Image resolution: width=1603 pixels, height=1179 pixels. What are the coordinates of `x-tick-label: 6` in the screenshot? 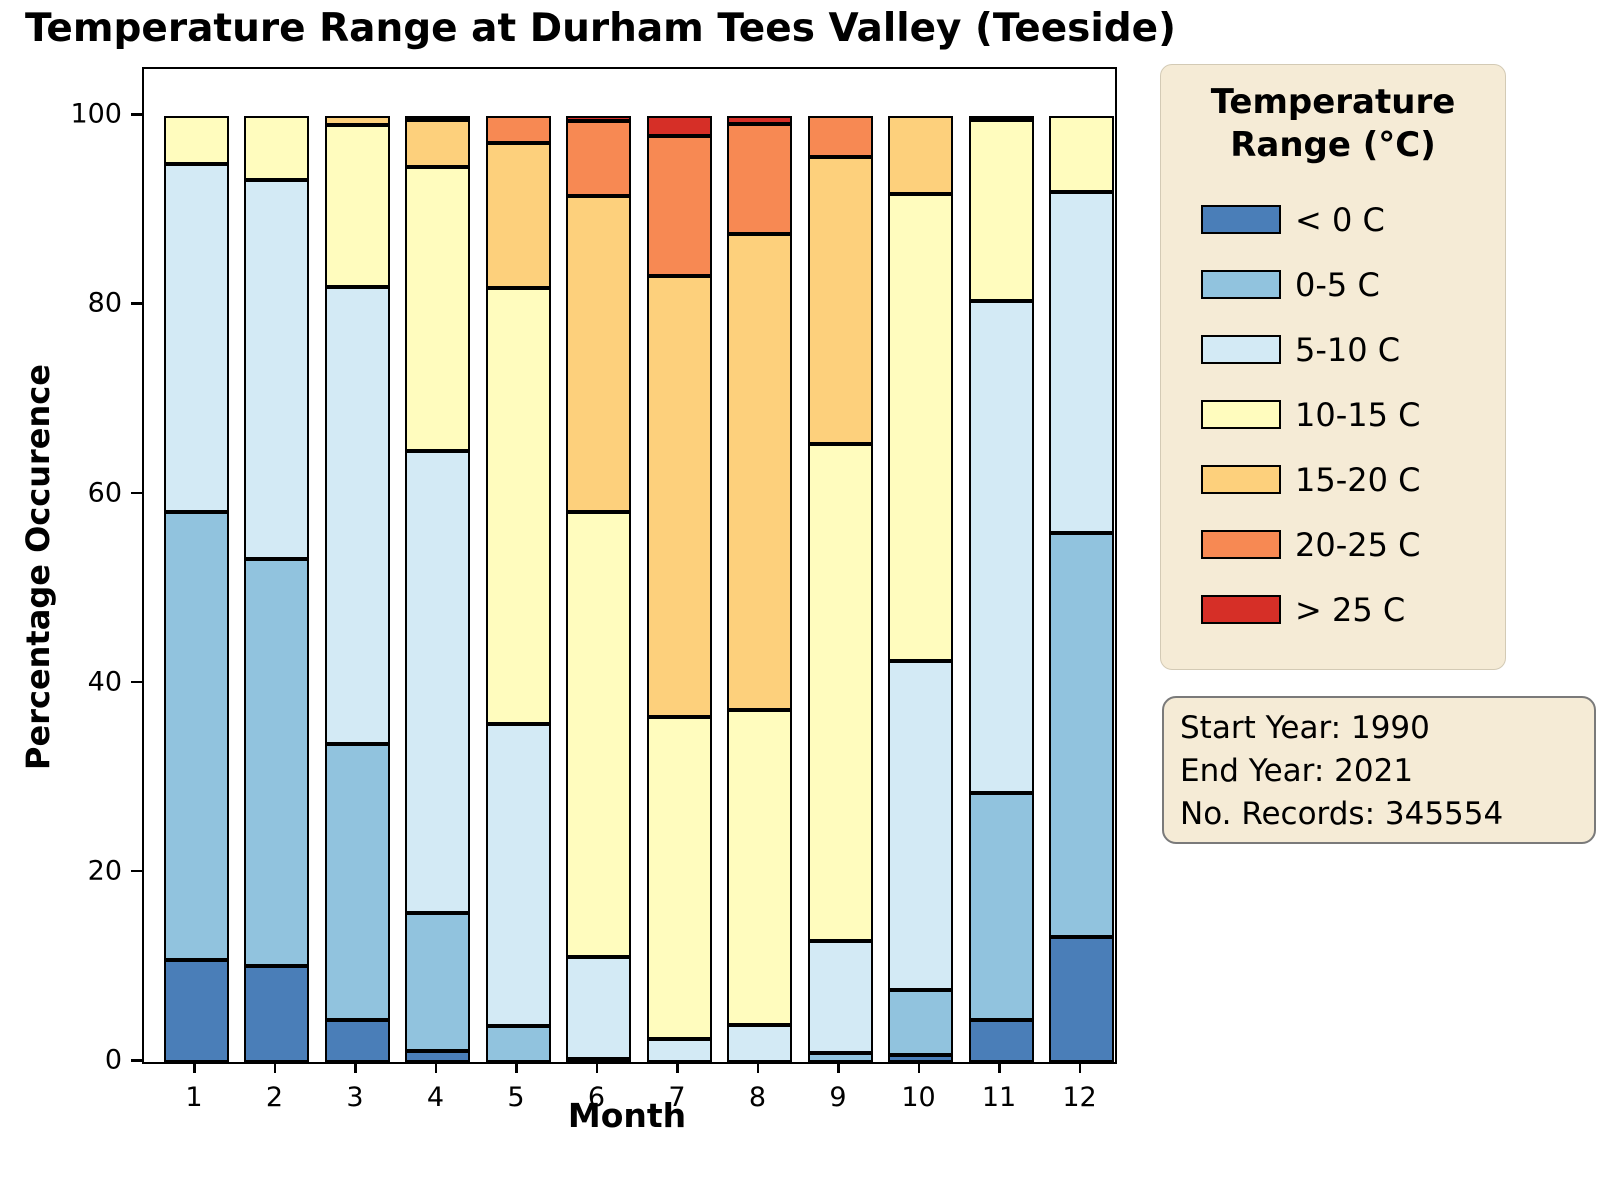 It's located at (596, 1097).